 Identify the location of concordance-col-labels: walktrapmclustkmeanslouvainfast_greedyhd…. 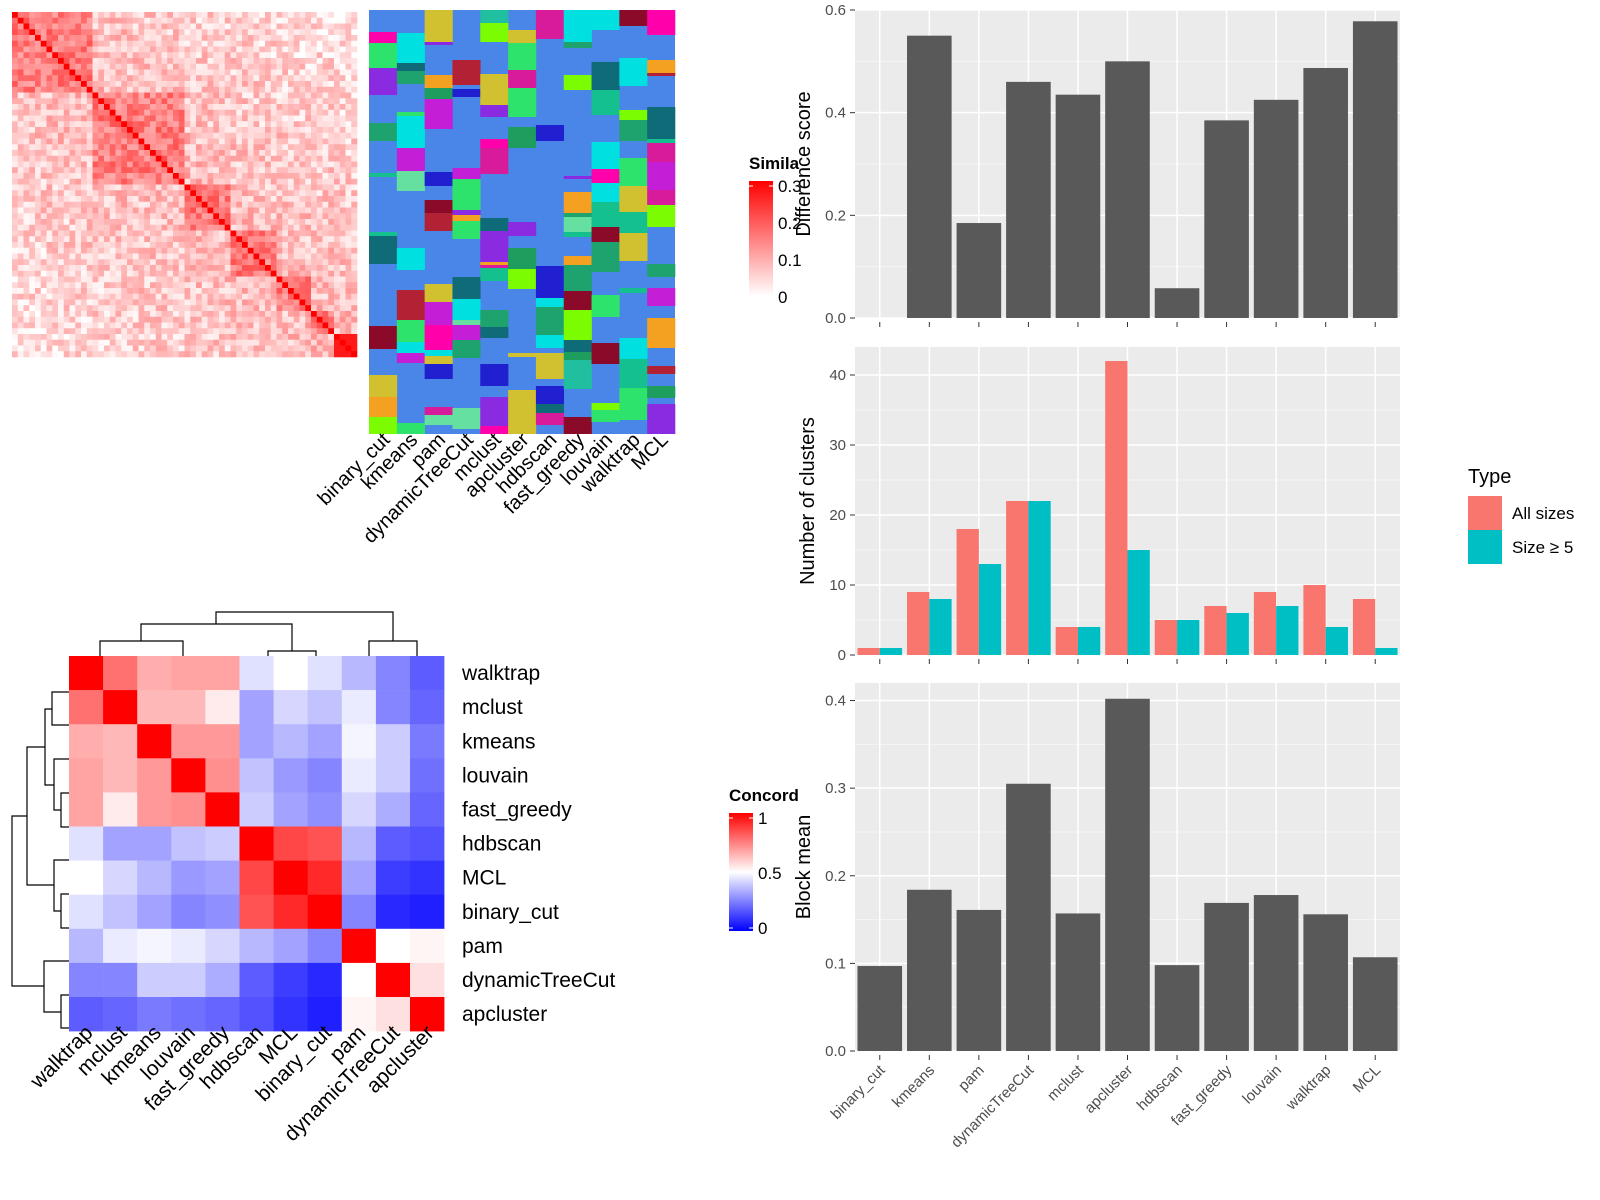
(231, 1083).